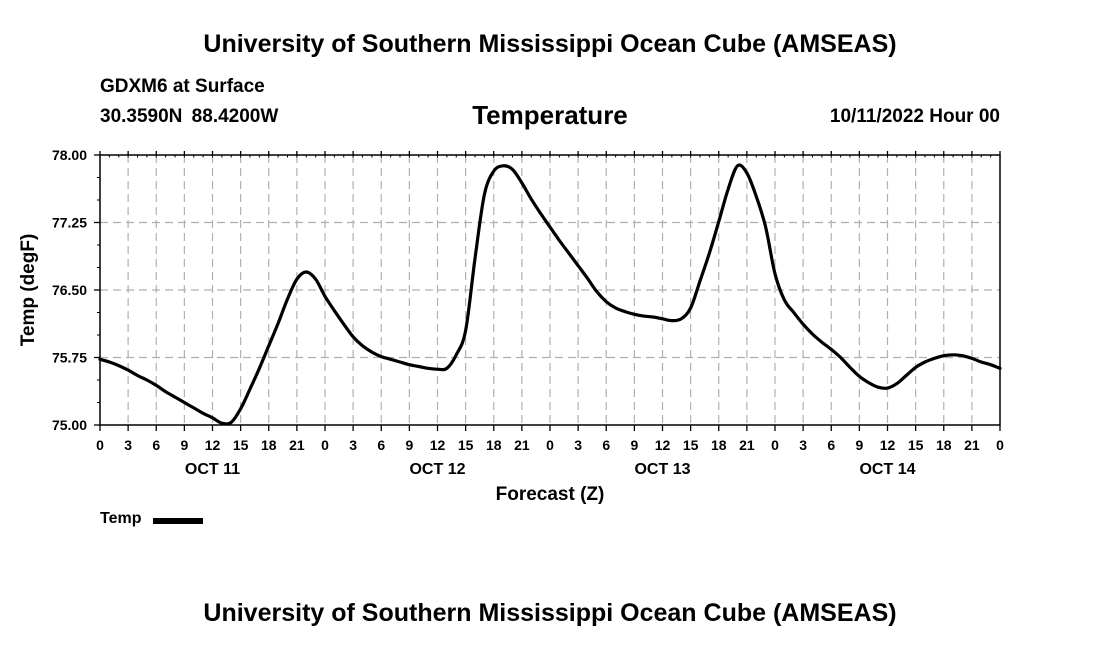 Image resolution: width=1100 pixels, height=650 pixels. What do you see at coordinates (178, 520) in the screenshot?
I see `legend-swatch` at bounding box center [178, 520].